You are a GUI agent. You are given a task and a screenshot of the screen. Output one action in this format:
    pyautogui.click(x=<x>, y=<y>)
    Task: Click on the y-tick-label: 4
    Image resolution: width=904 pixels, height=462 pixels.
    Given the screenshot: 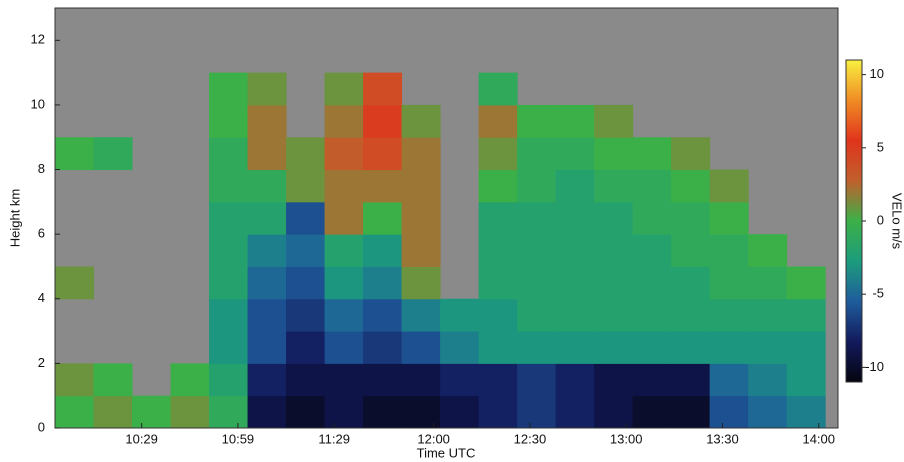 What is the action you would take?
    pyautogui.click(x=41, y=297)
    